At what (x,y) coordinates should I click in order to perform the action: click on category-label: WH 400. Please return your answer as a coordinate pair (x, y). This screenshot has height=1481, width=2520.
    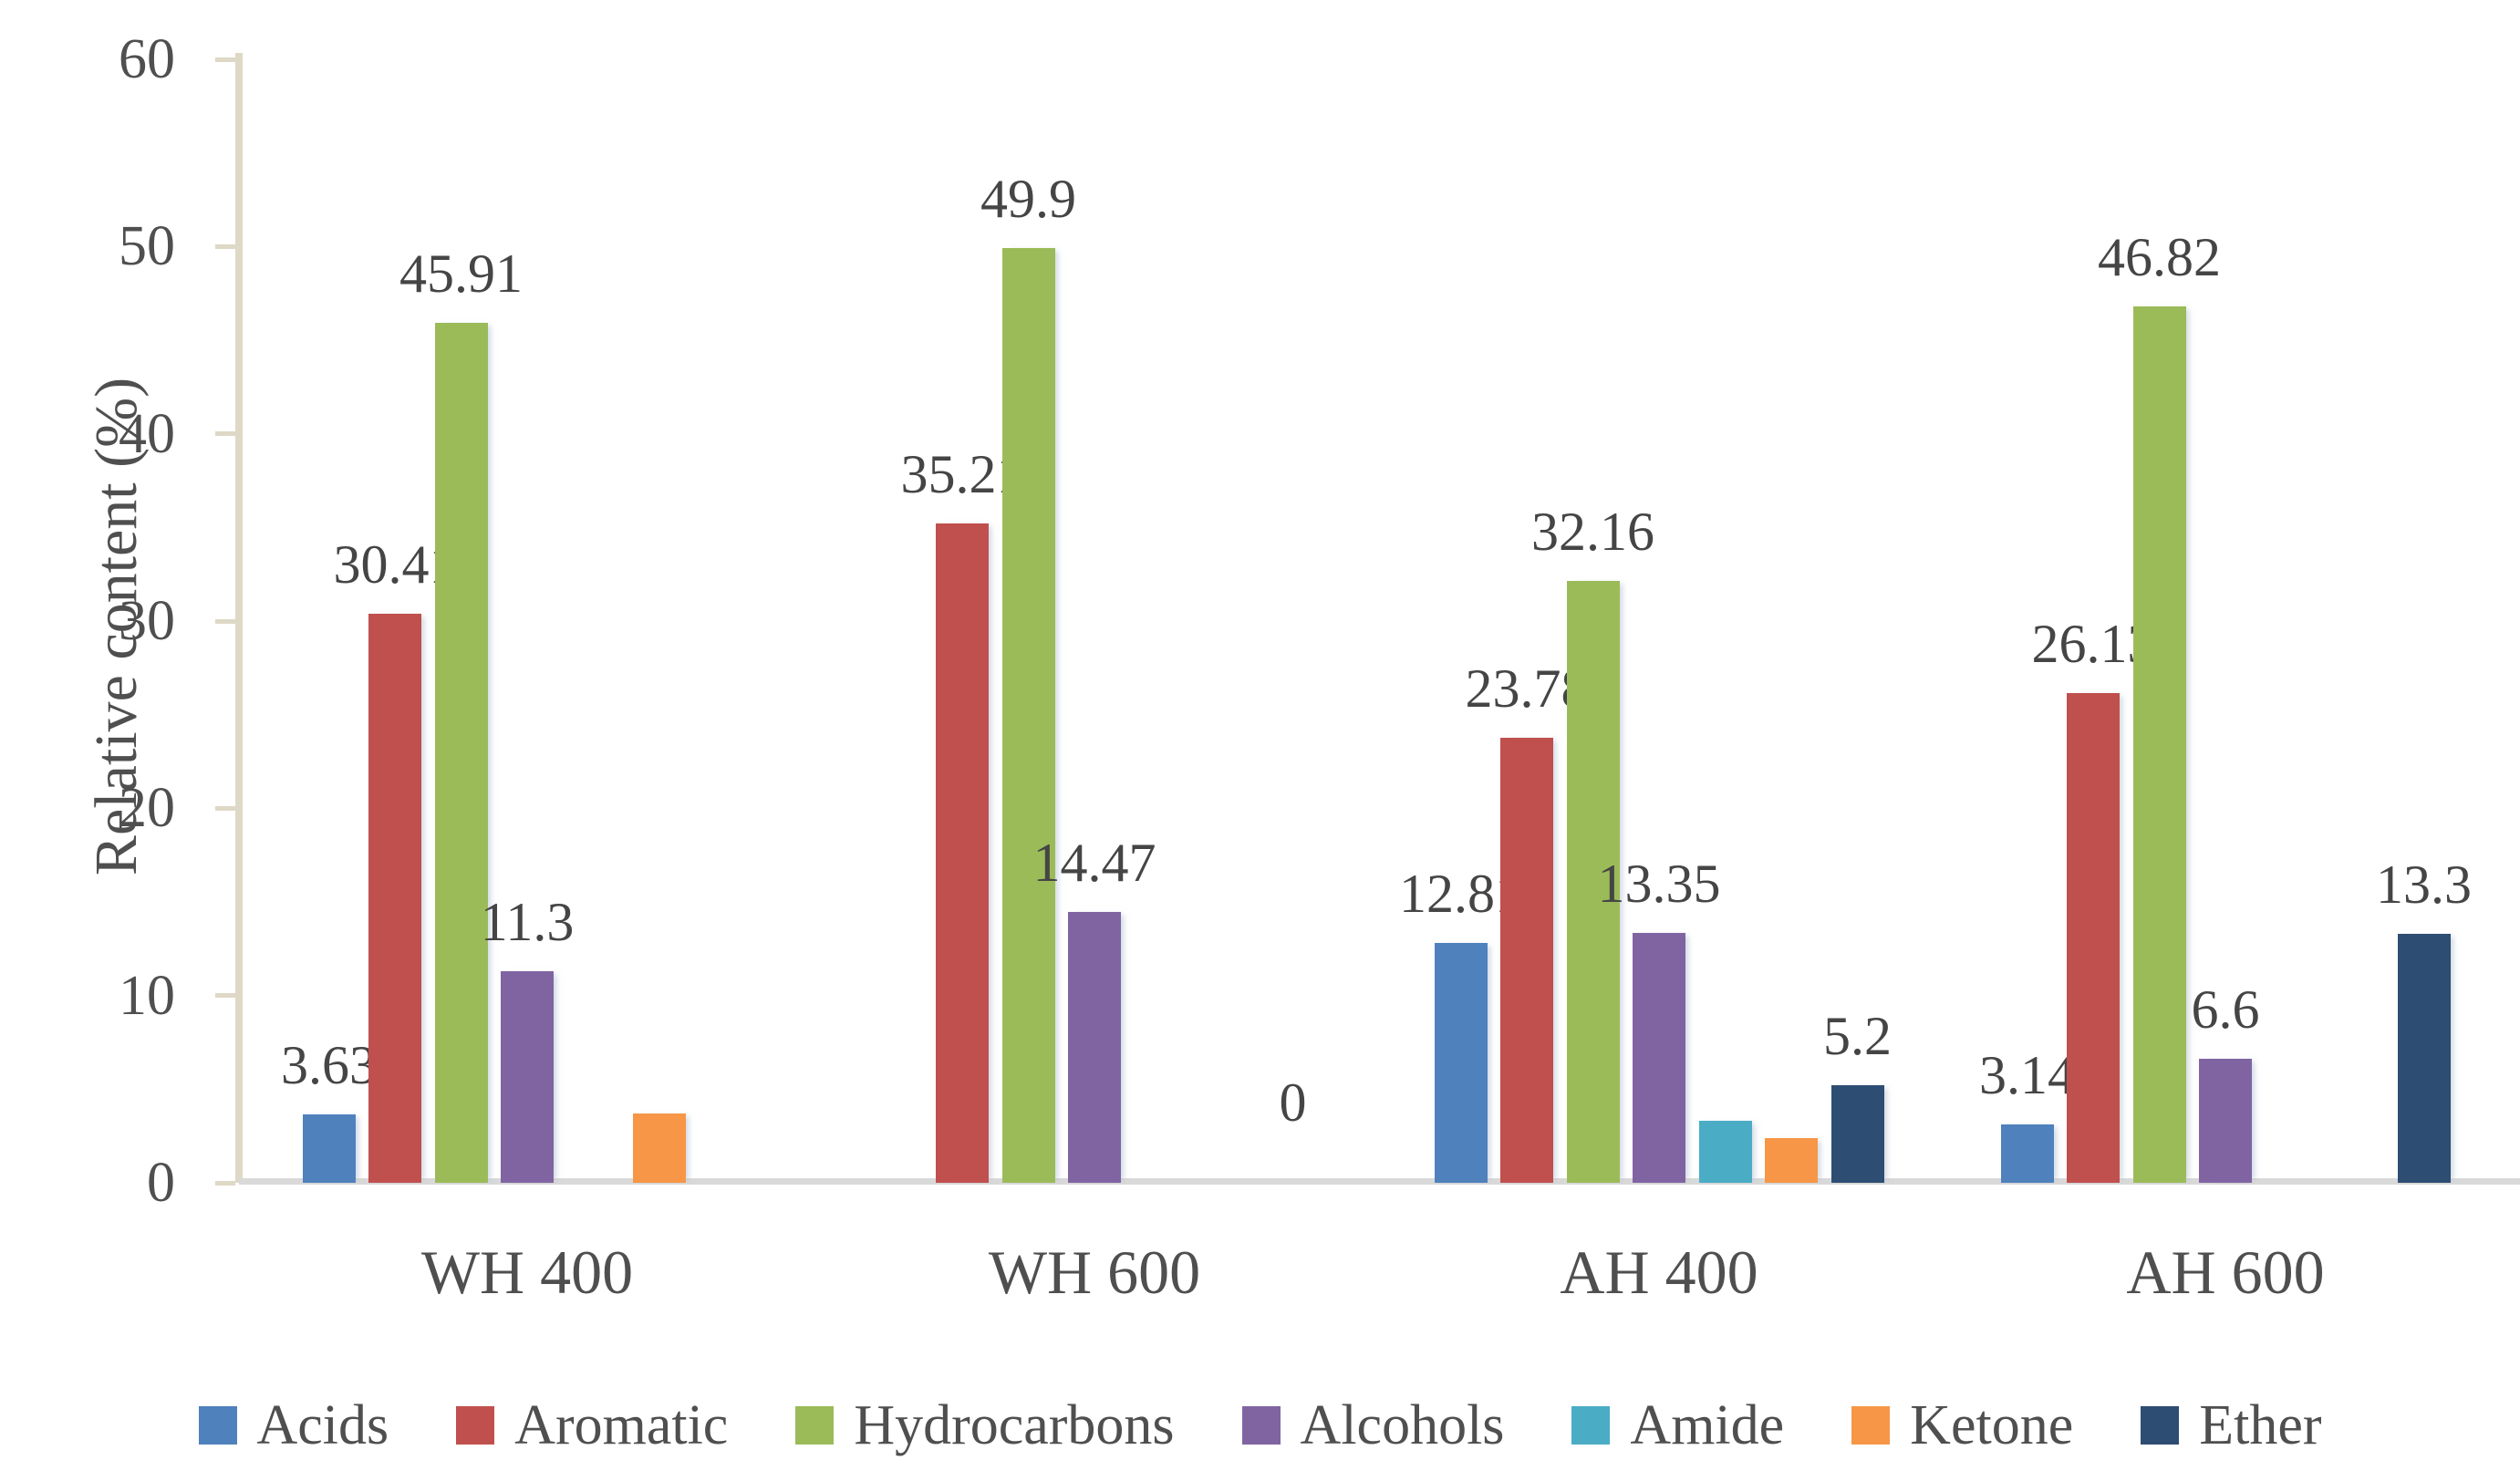
    Looking at the image, I should click on (527, 1272).